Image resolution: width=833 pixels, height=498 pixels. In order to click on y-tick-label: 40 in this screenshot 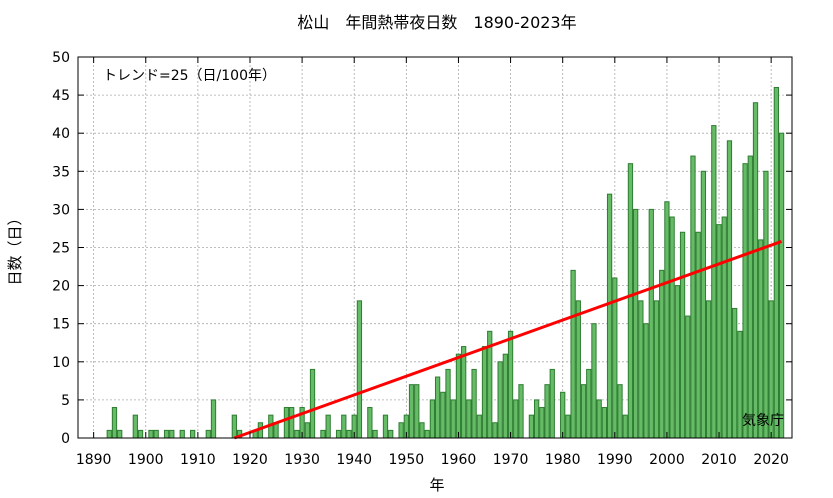, I will do `click(61, 134)`.